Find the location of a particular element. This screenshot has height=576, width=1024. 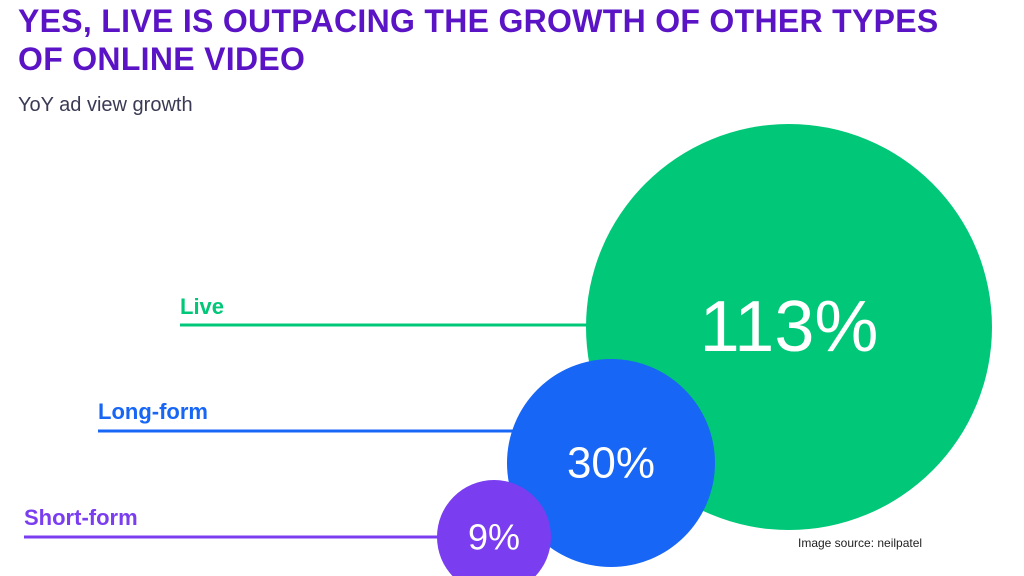

value-label-live: 113% is located at coordinates (789, 327).